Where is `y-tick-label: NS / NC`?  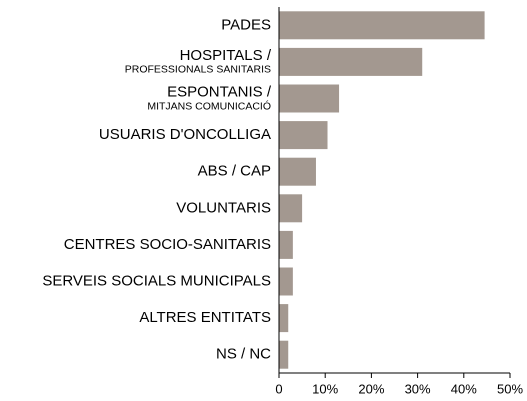
y-tick-label: NS / NC is located at coordinates (243, 354).